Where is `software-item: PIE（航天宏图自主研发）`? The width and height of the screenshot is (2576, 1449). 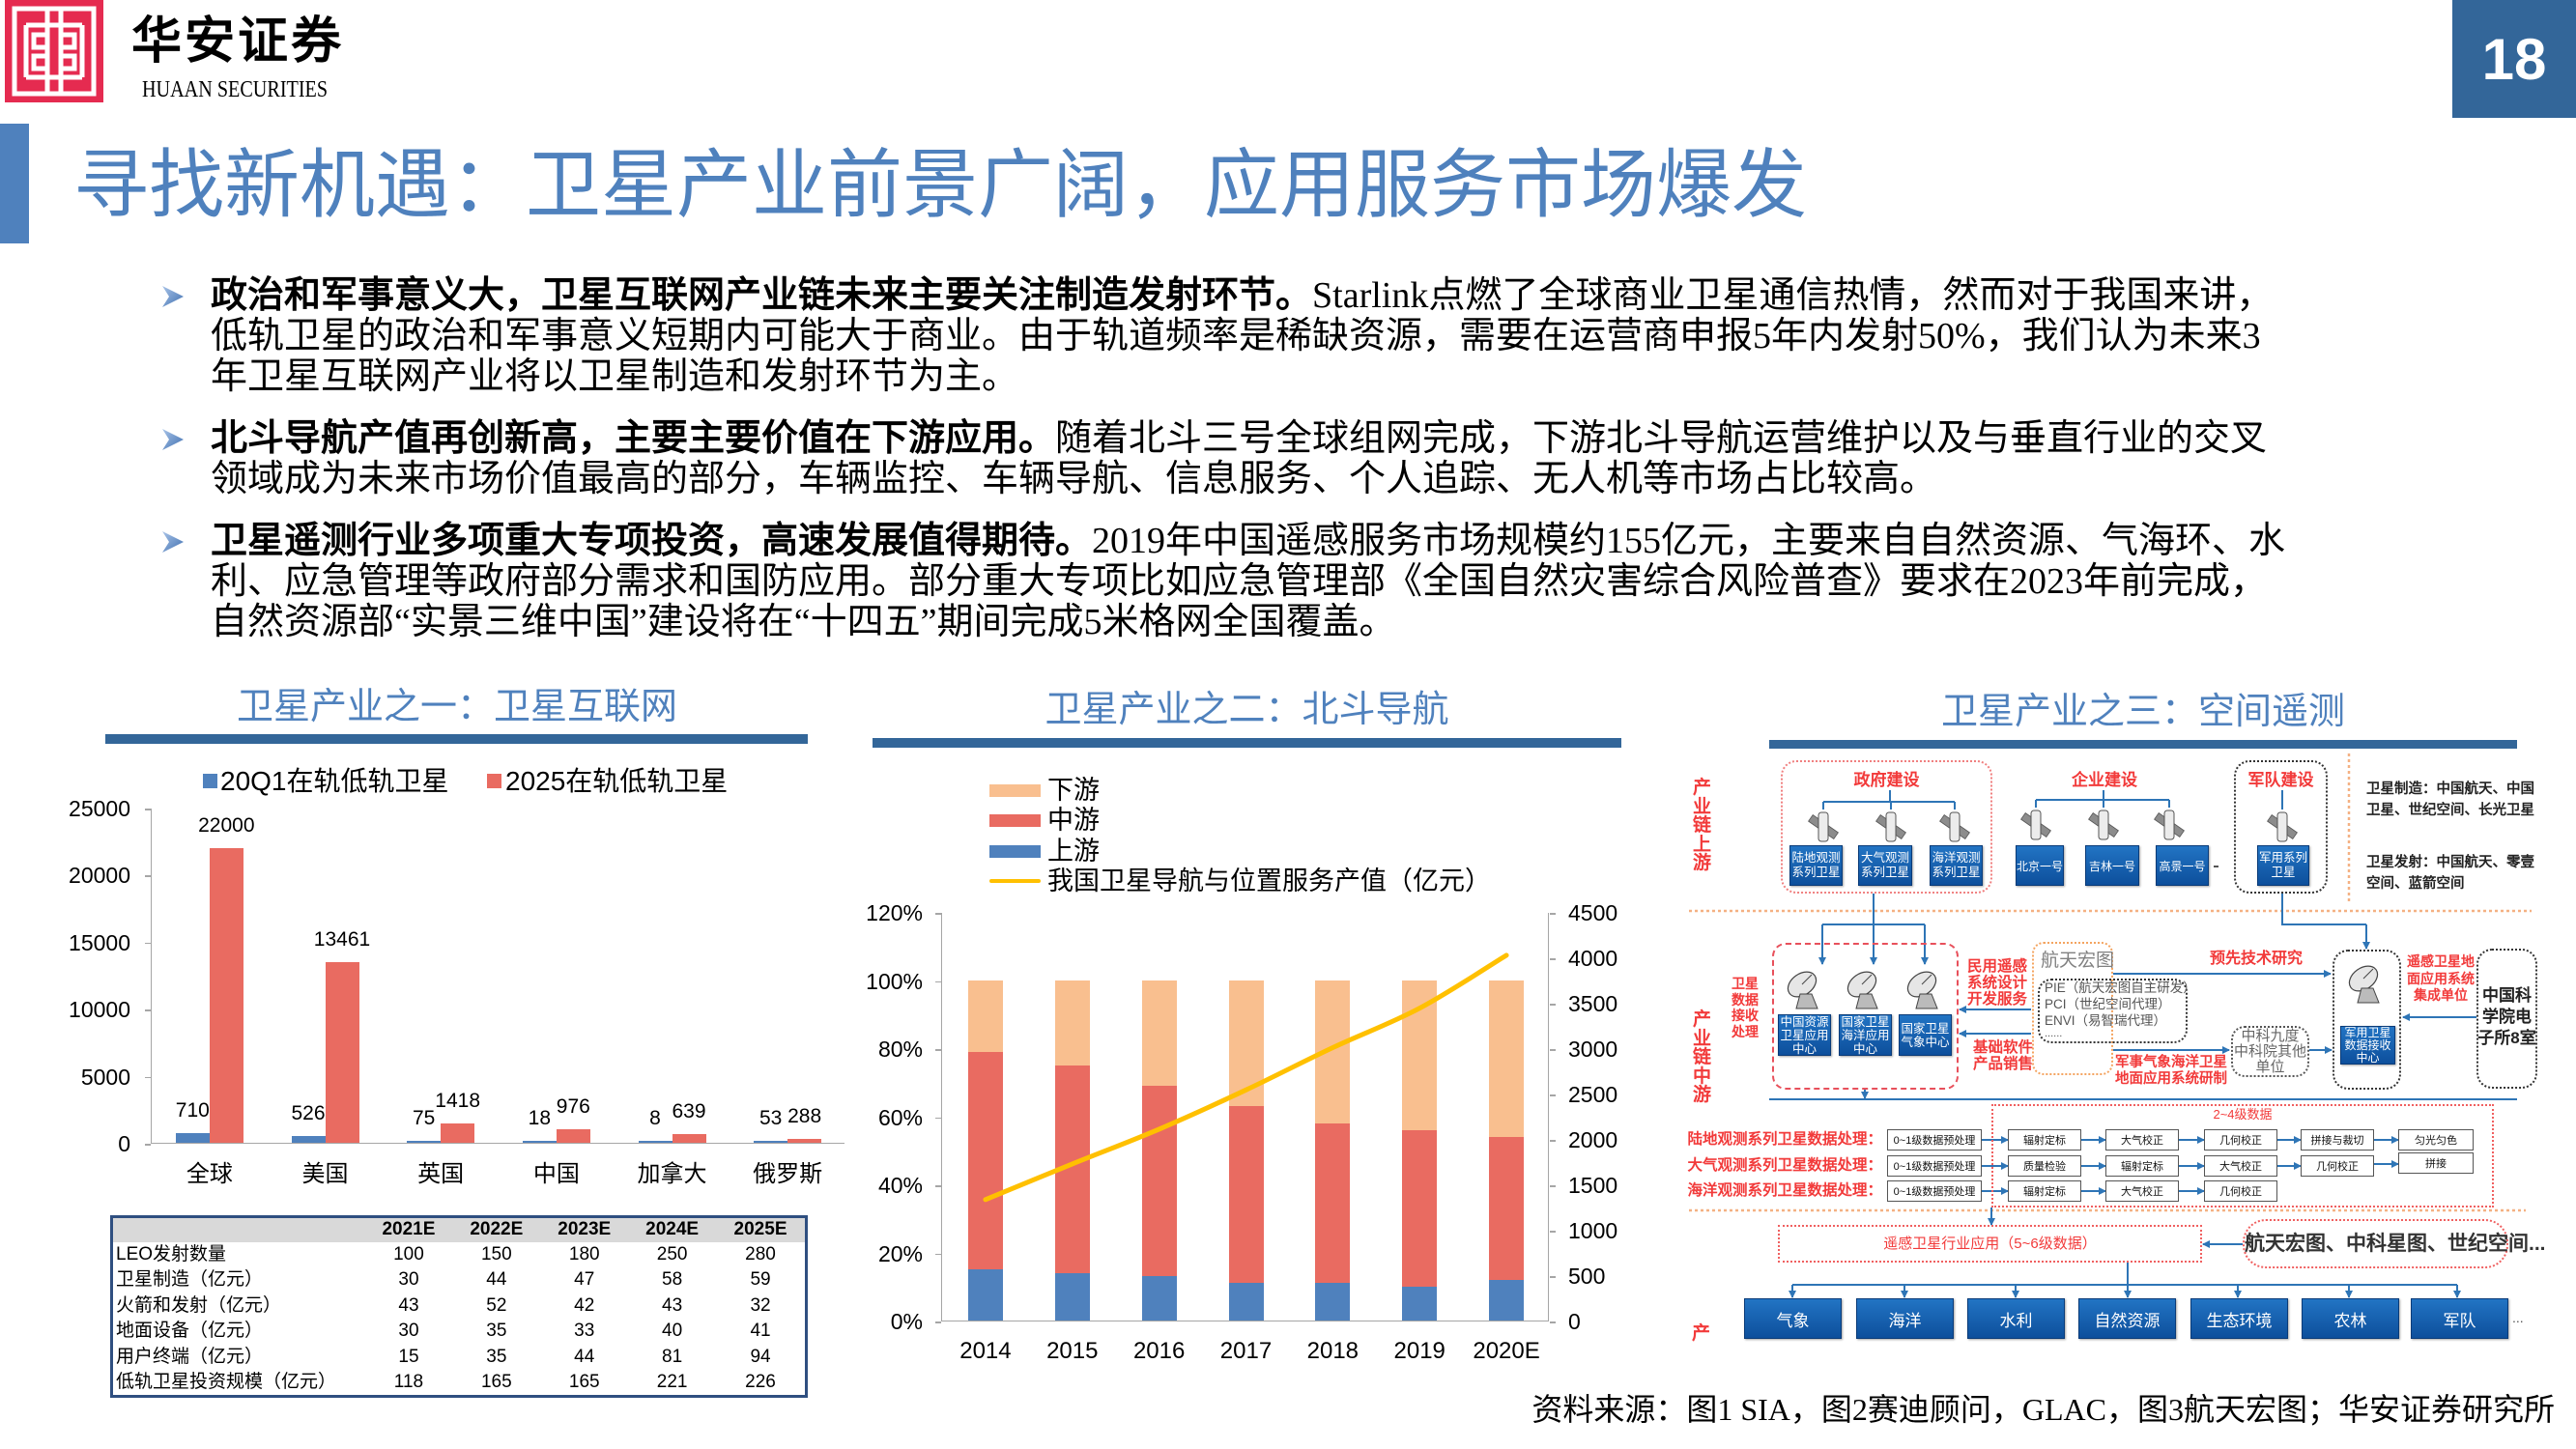 software-item: PIE（航天宏图自主研发） is located at coordinates (2120, 987).